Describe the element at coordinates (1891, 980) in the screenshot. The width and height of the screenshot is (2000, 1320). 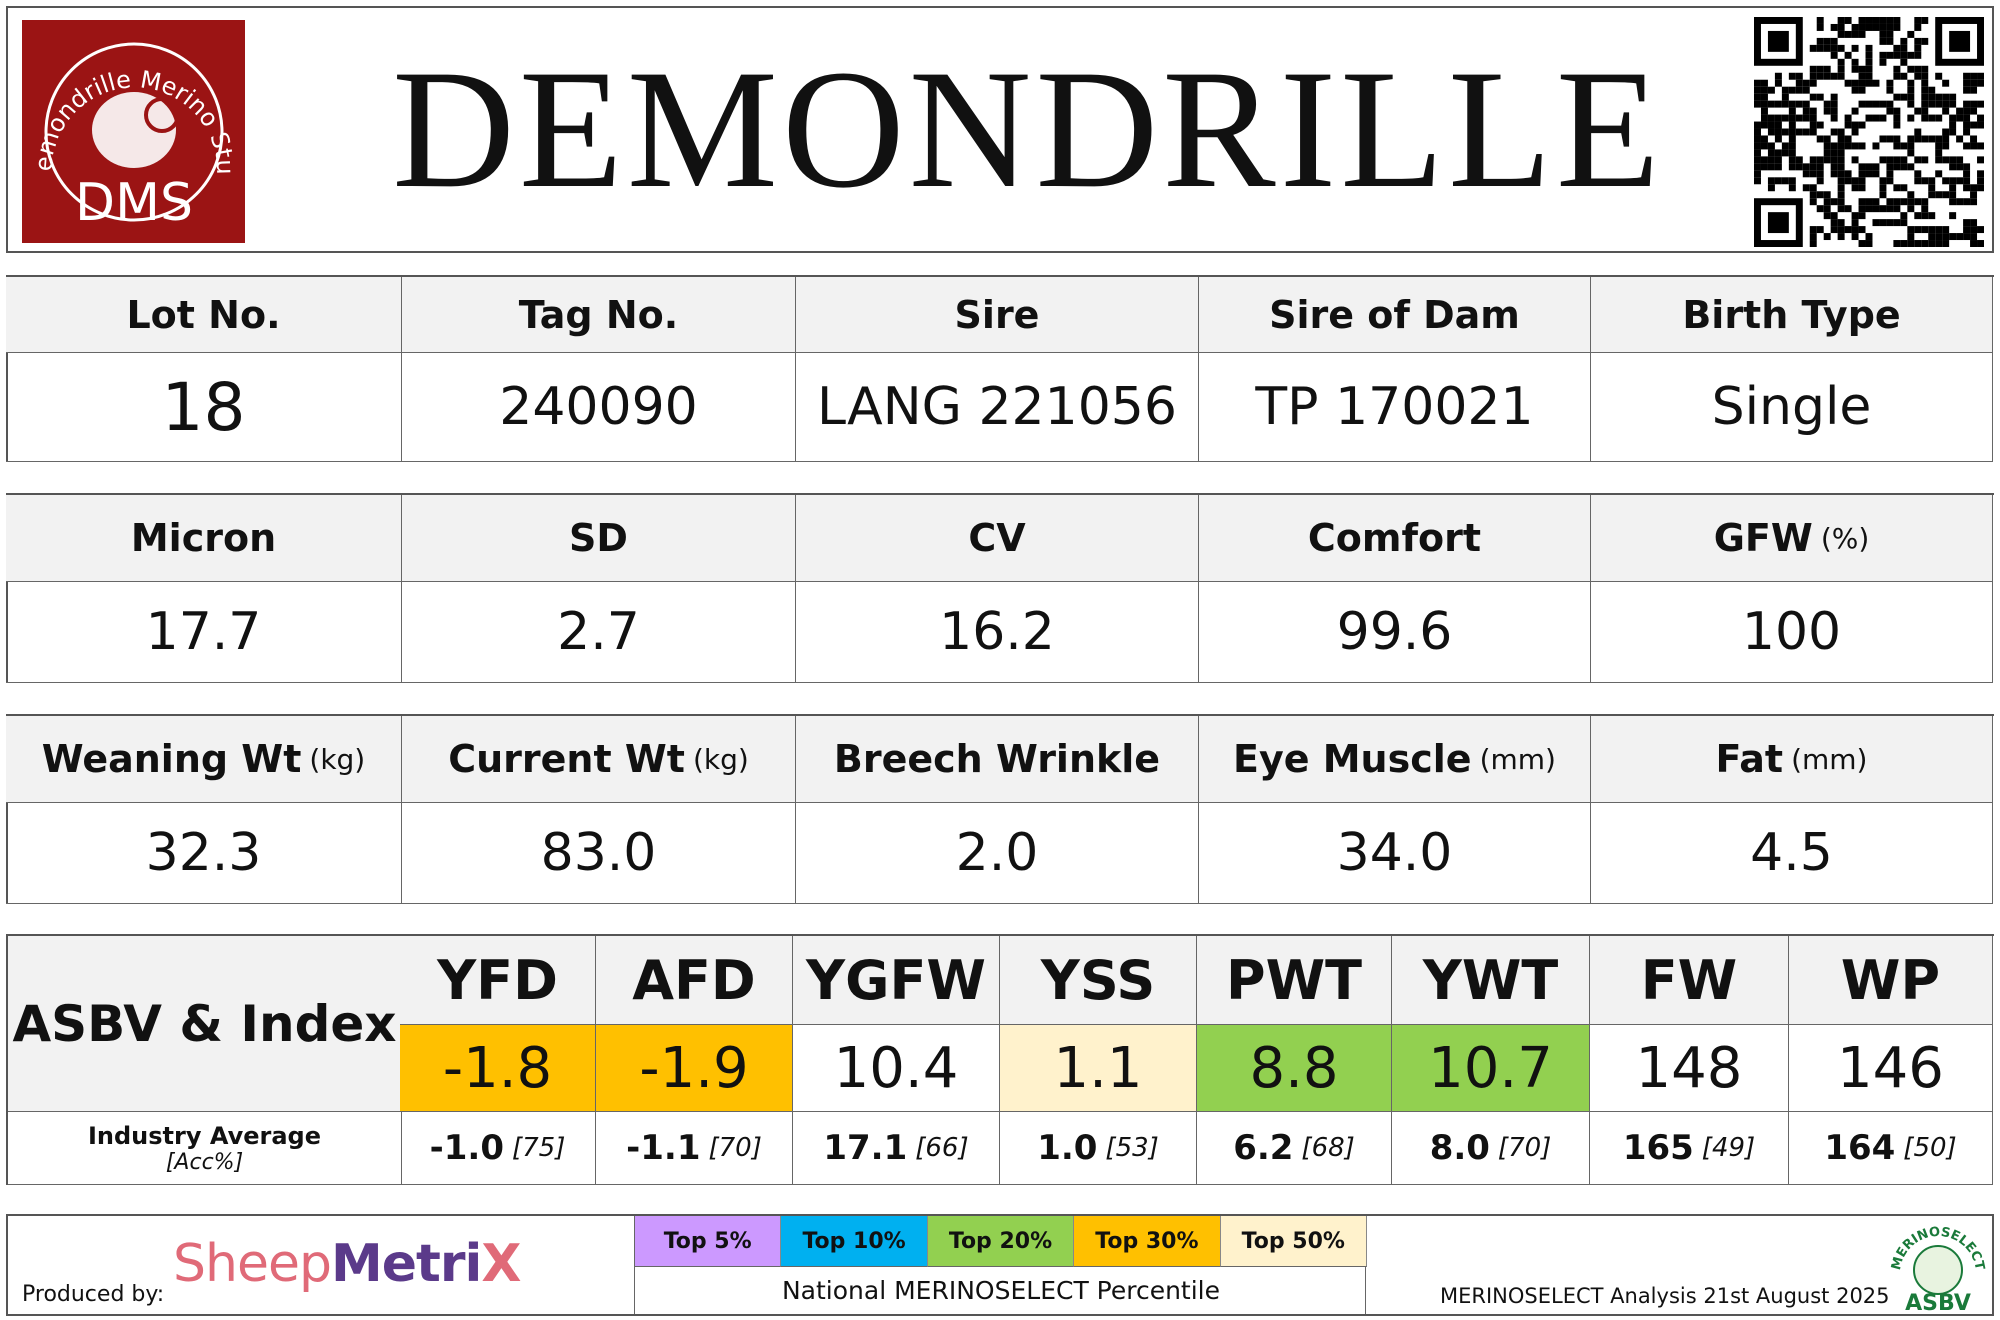
I see `trait-header: WP` at that location.